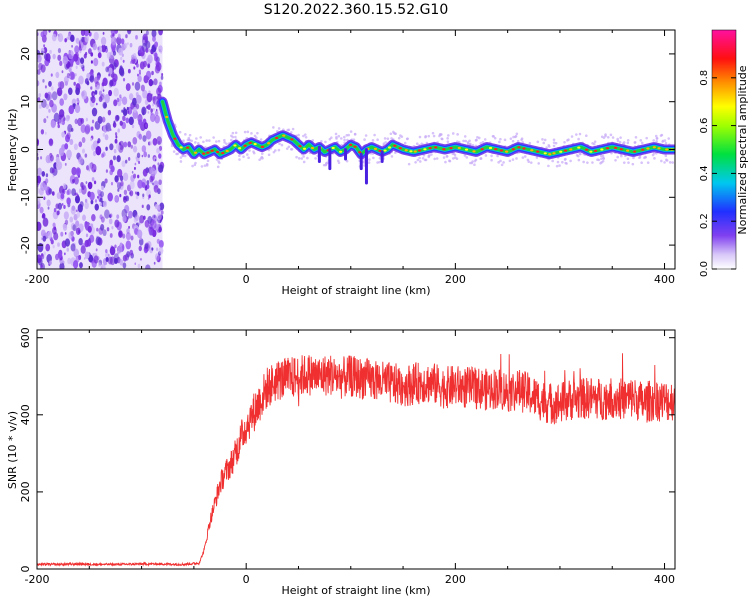 This screenshot has height=600, width=750. What do you see at coordinates (12, 450) in the screenshot?
I see `snr-ylabel: SNR (10 * v/v)` at bounding box center [12, 450].